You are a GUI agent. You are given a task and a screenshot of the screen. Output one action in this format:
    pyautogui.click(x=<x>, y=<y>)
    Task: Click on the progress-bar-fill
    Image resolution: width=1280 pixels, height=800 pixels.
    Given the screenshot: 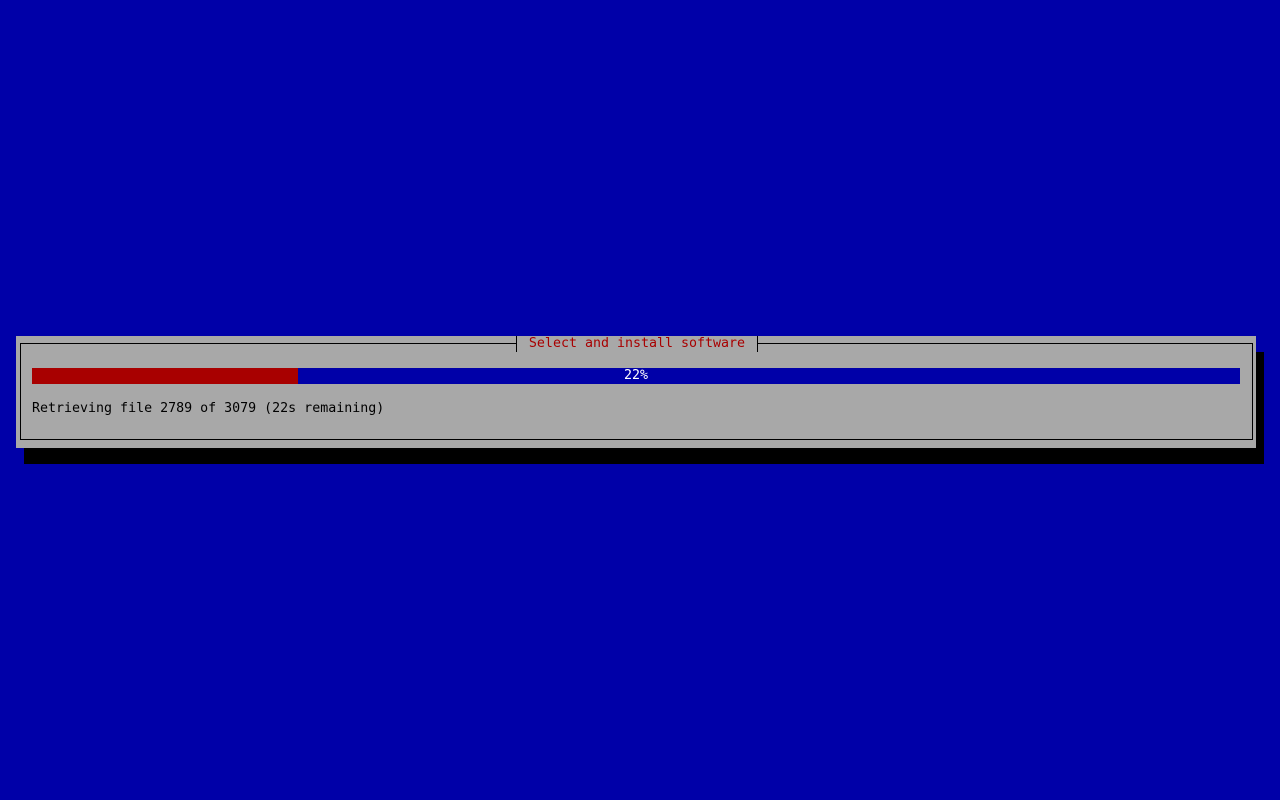 What is the action you would take?
    pyautogui.click(x=165, y=376)
    